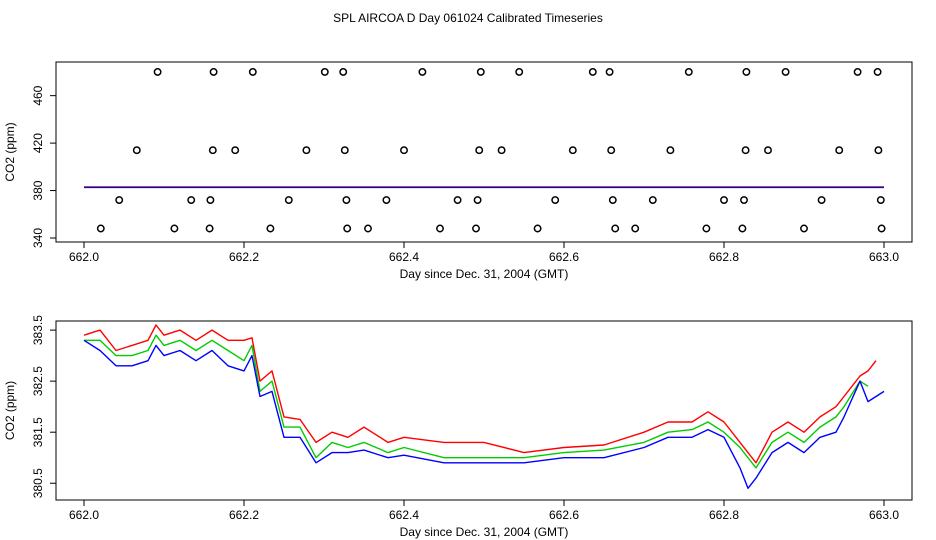  What do you see at coordinates (38, 483) in the screenshot?
I see `y-tick-label: 380.5` at bounding box center [38, 483].